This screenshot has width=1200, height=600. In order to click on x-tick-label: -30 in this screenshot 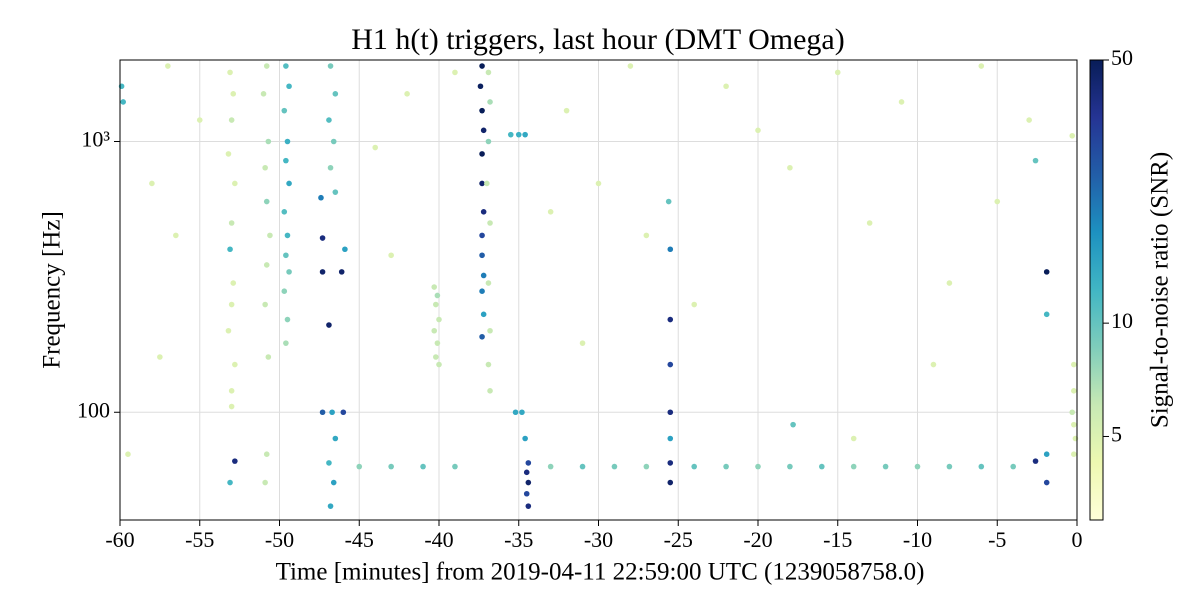, I will do `click(598, 539)`.